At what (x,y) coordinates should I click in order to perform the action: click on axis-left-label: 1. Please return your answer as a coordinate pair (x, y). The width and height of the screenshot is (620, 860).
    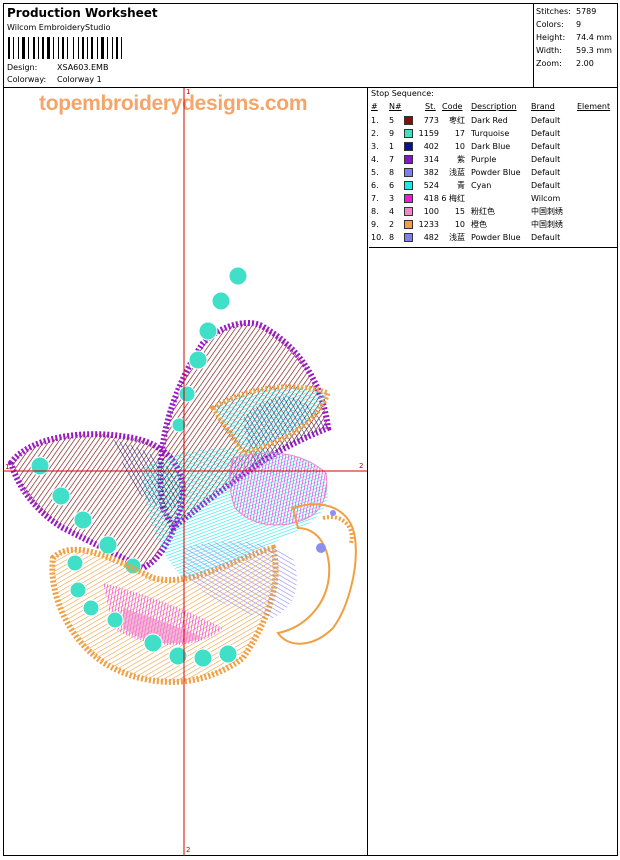
    Looking at the image, I should click on (7, 467).